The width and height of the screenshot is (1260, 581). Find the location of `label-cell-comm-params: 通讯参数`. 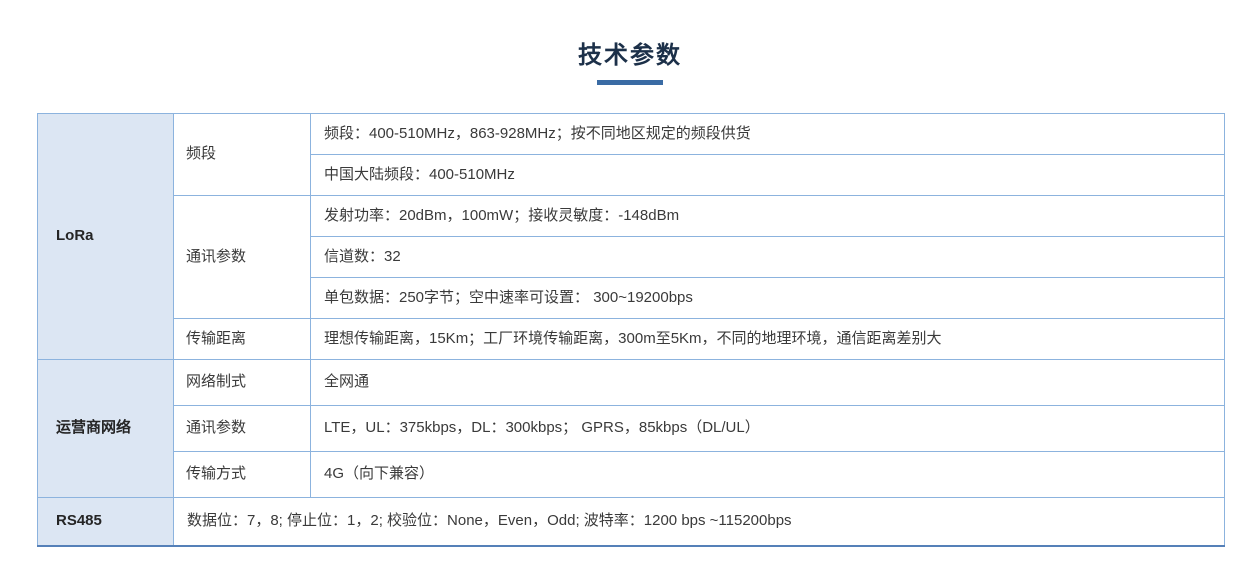

label-cell-comm-params: 通讯参数 is located at coordinates (242, 257).